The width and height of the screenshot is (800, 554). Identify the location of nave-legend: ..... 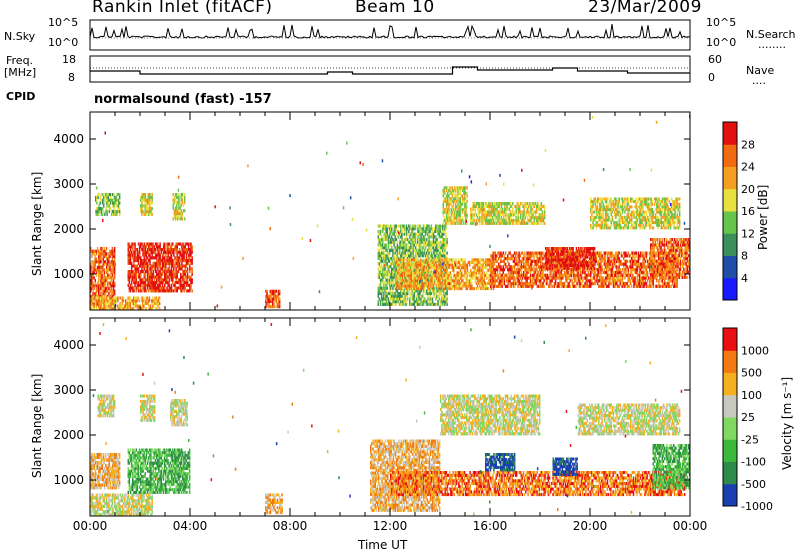
(759, 80).